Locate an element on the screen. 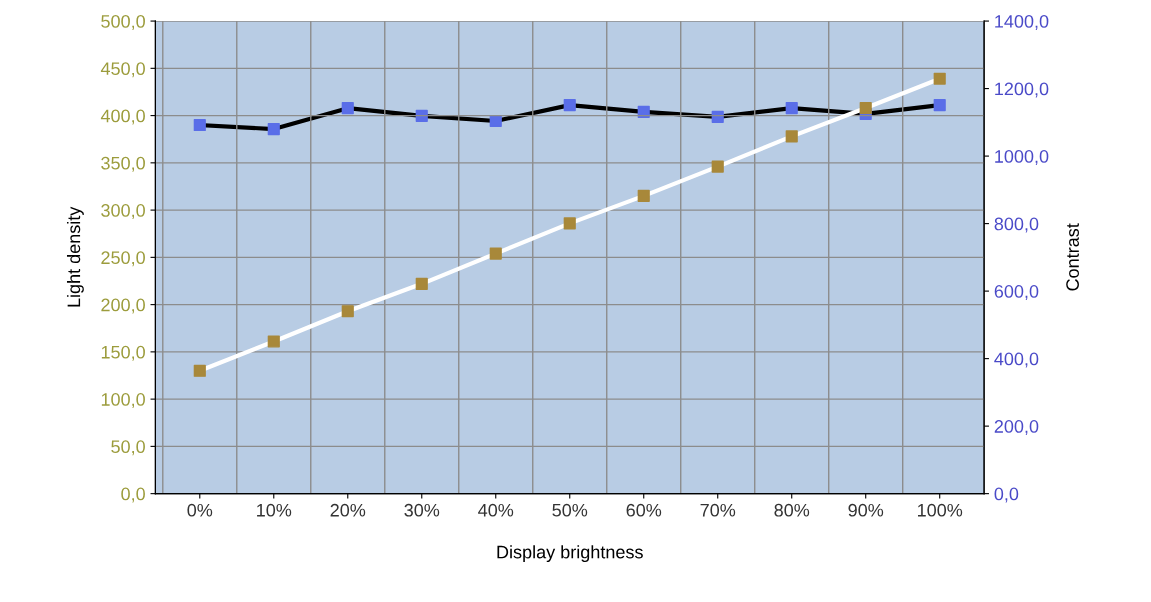  x-tick-label: 20% is located at coordinates (348, 510).